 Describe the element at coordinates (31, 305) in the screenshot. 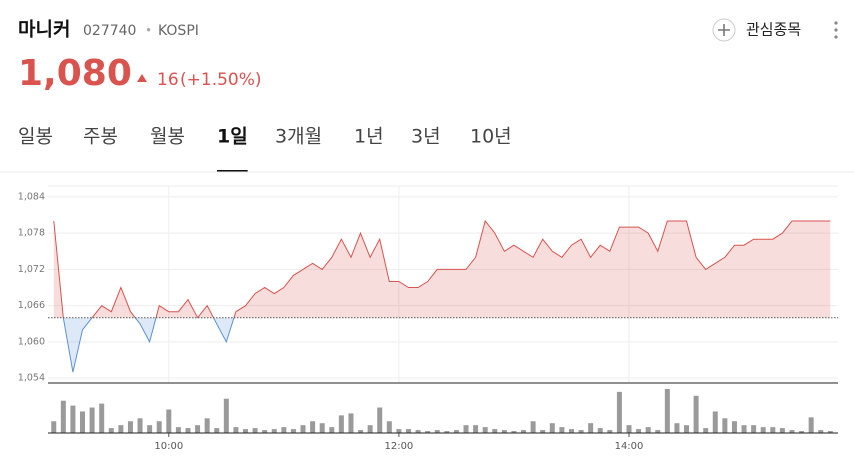

I see `y-tick-label: 1,066` at that location.